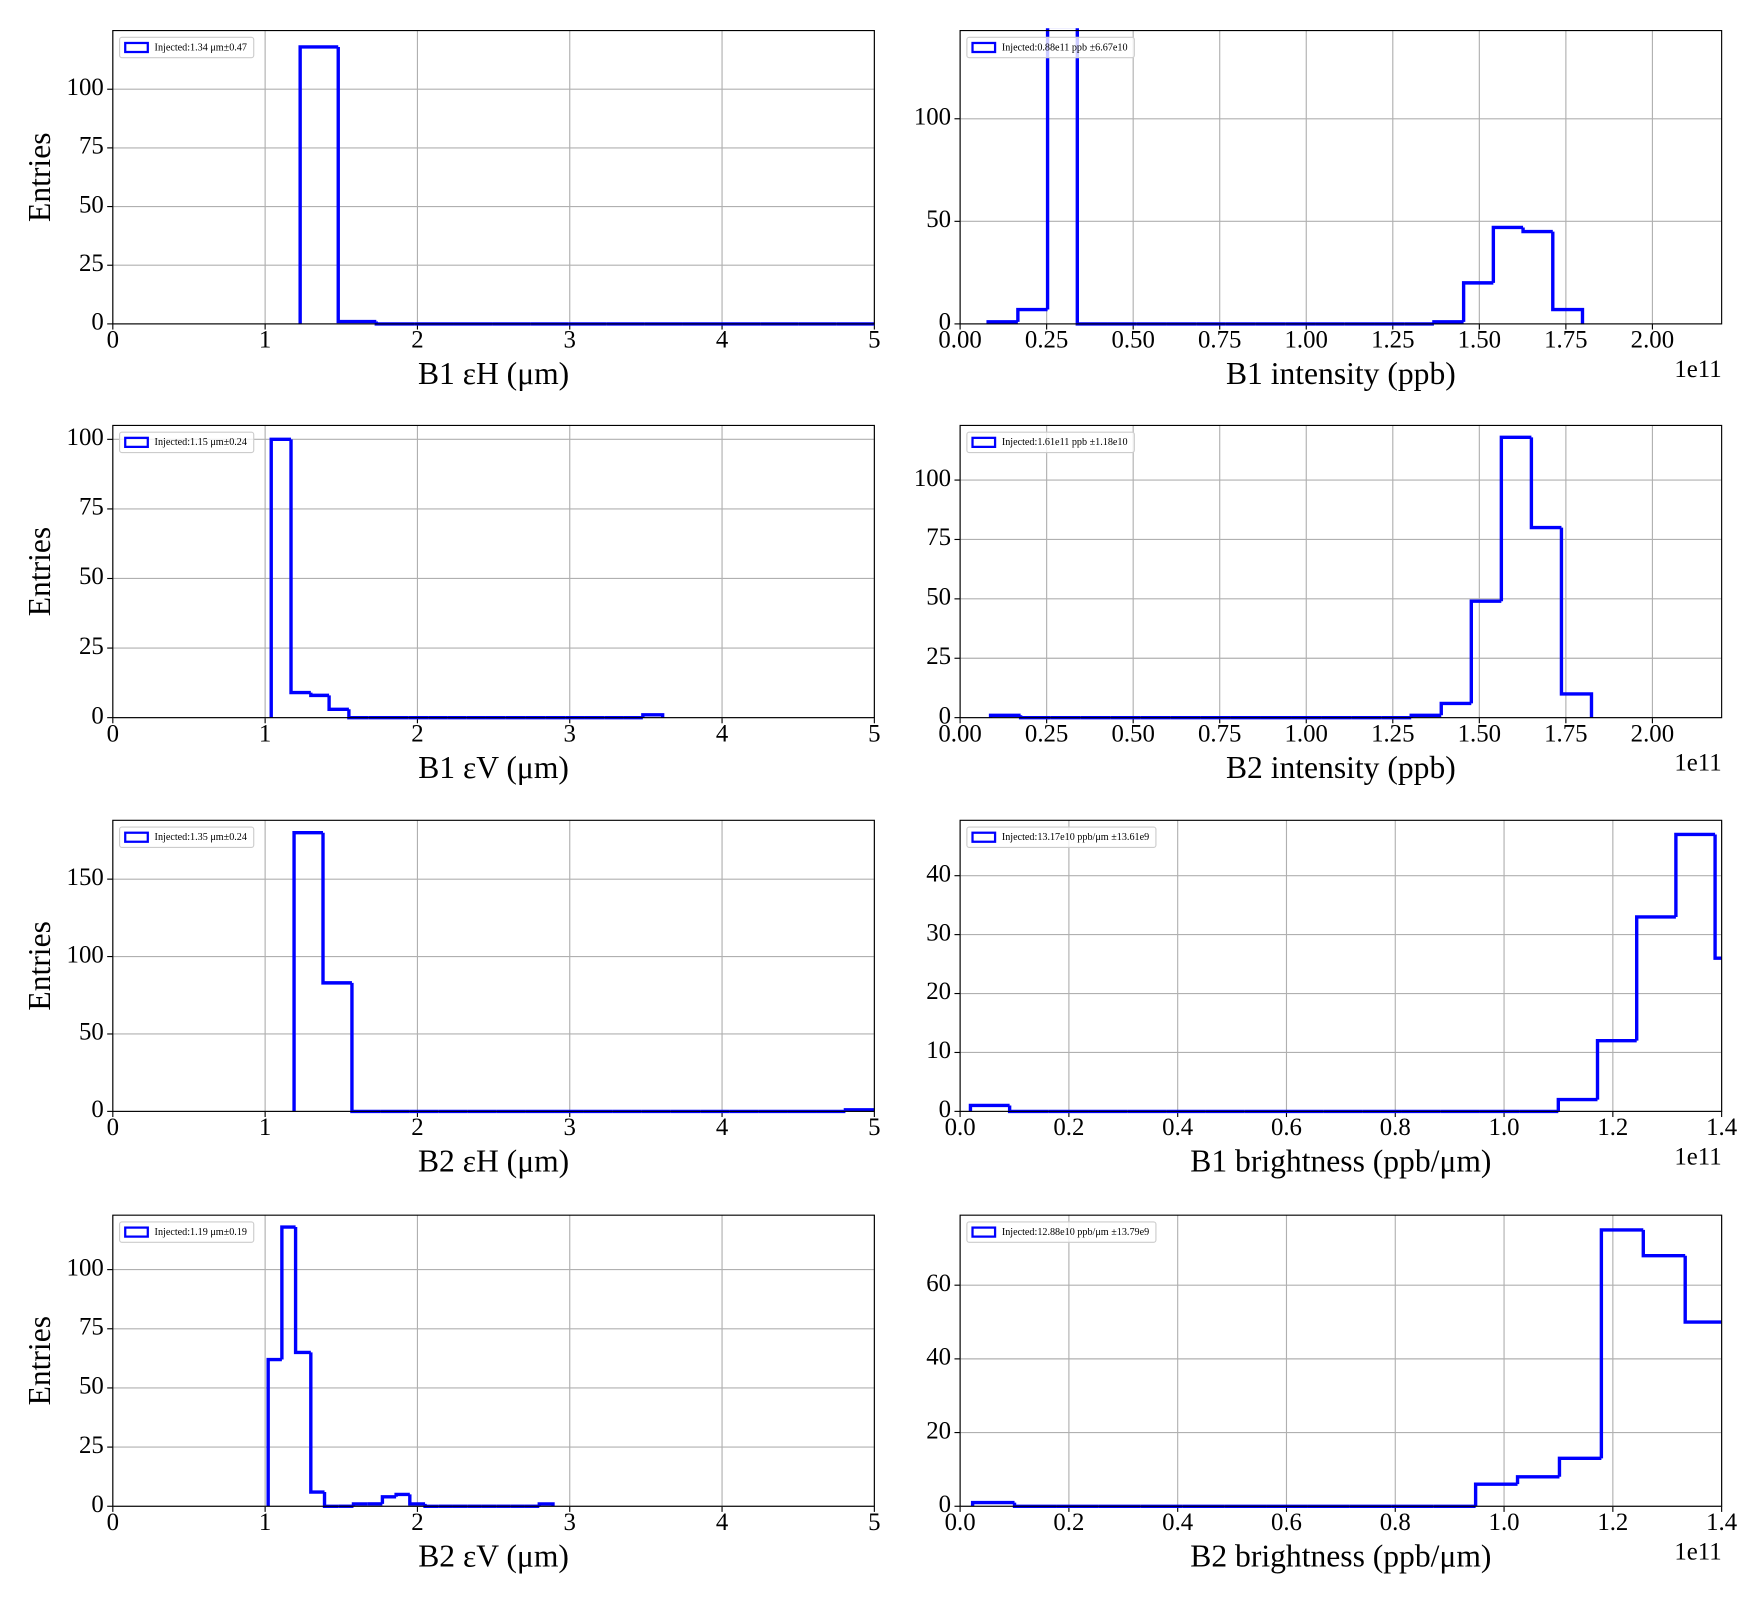 The width and height of the screenshot is (1760, 1600). What do you see at coordinates (417, 1522) in the screenshot?
I see `x-tick-label: 2` at bounding box center [417, 1522].